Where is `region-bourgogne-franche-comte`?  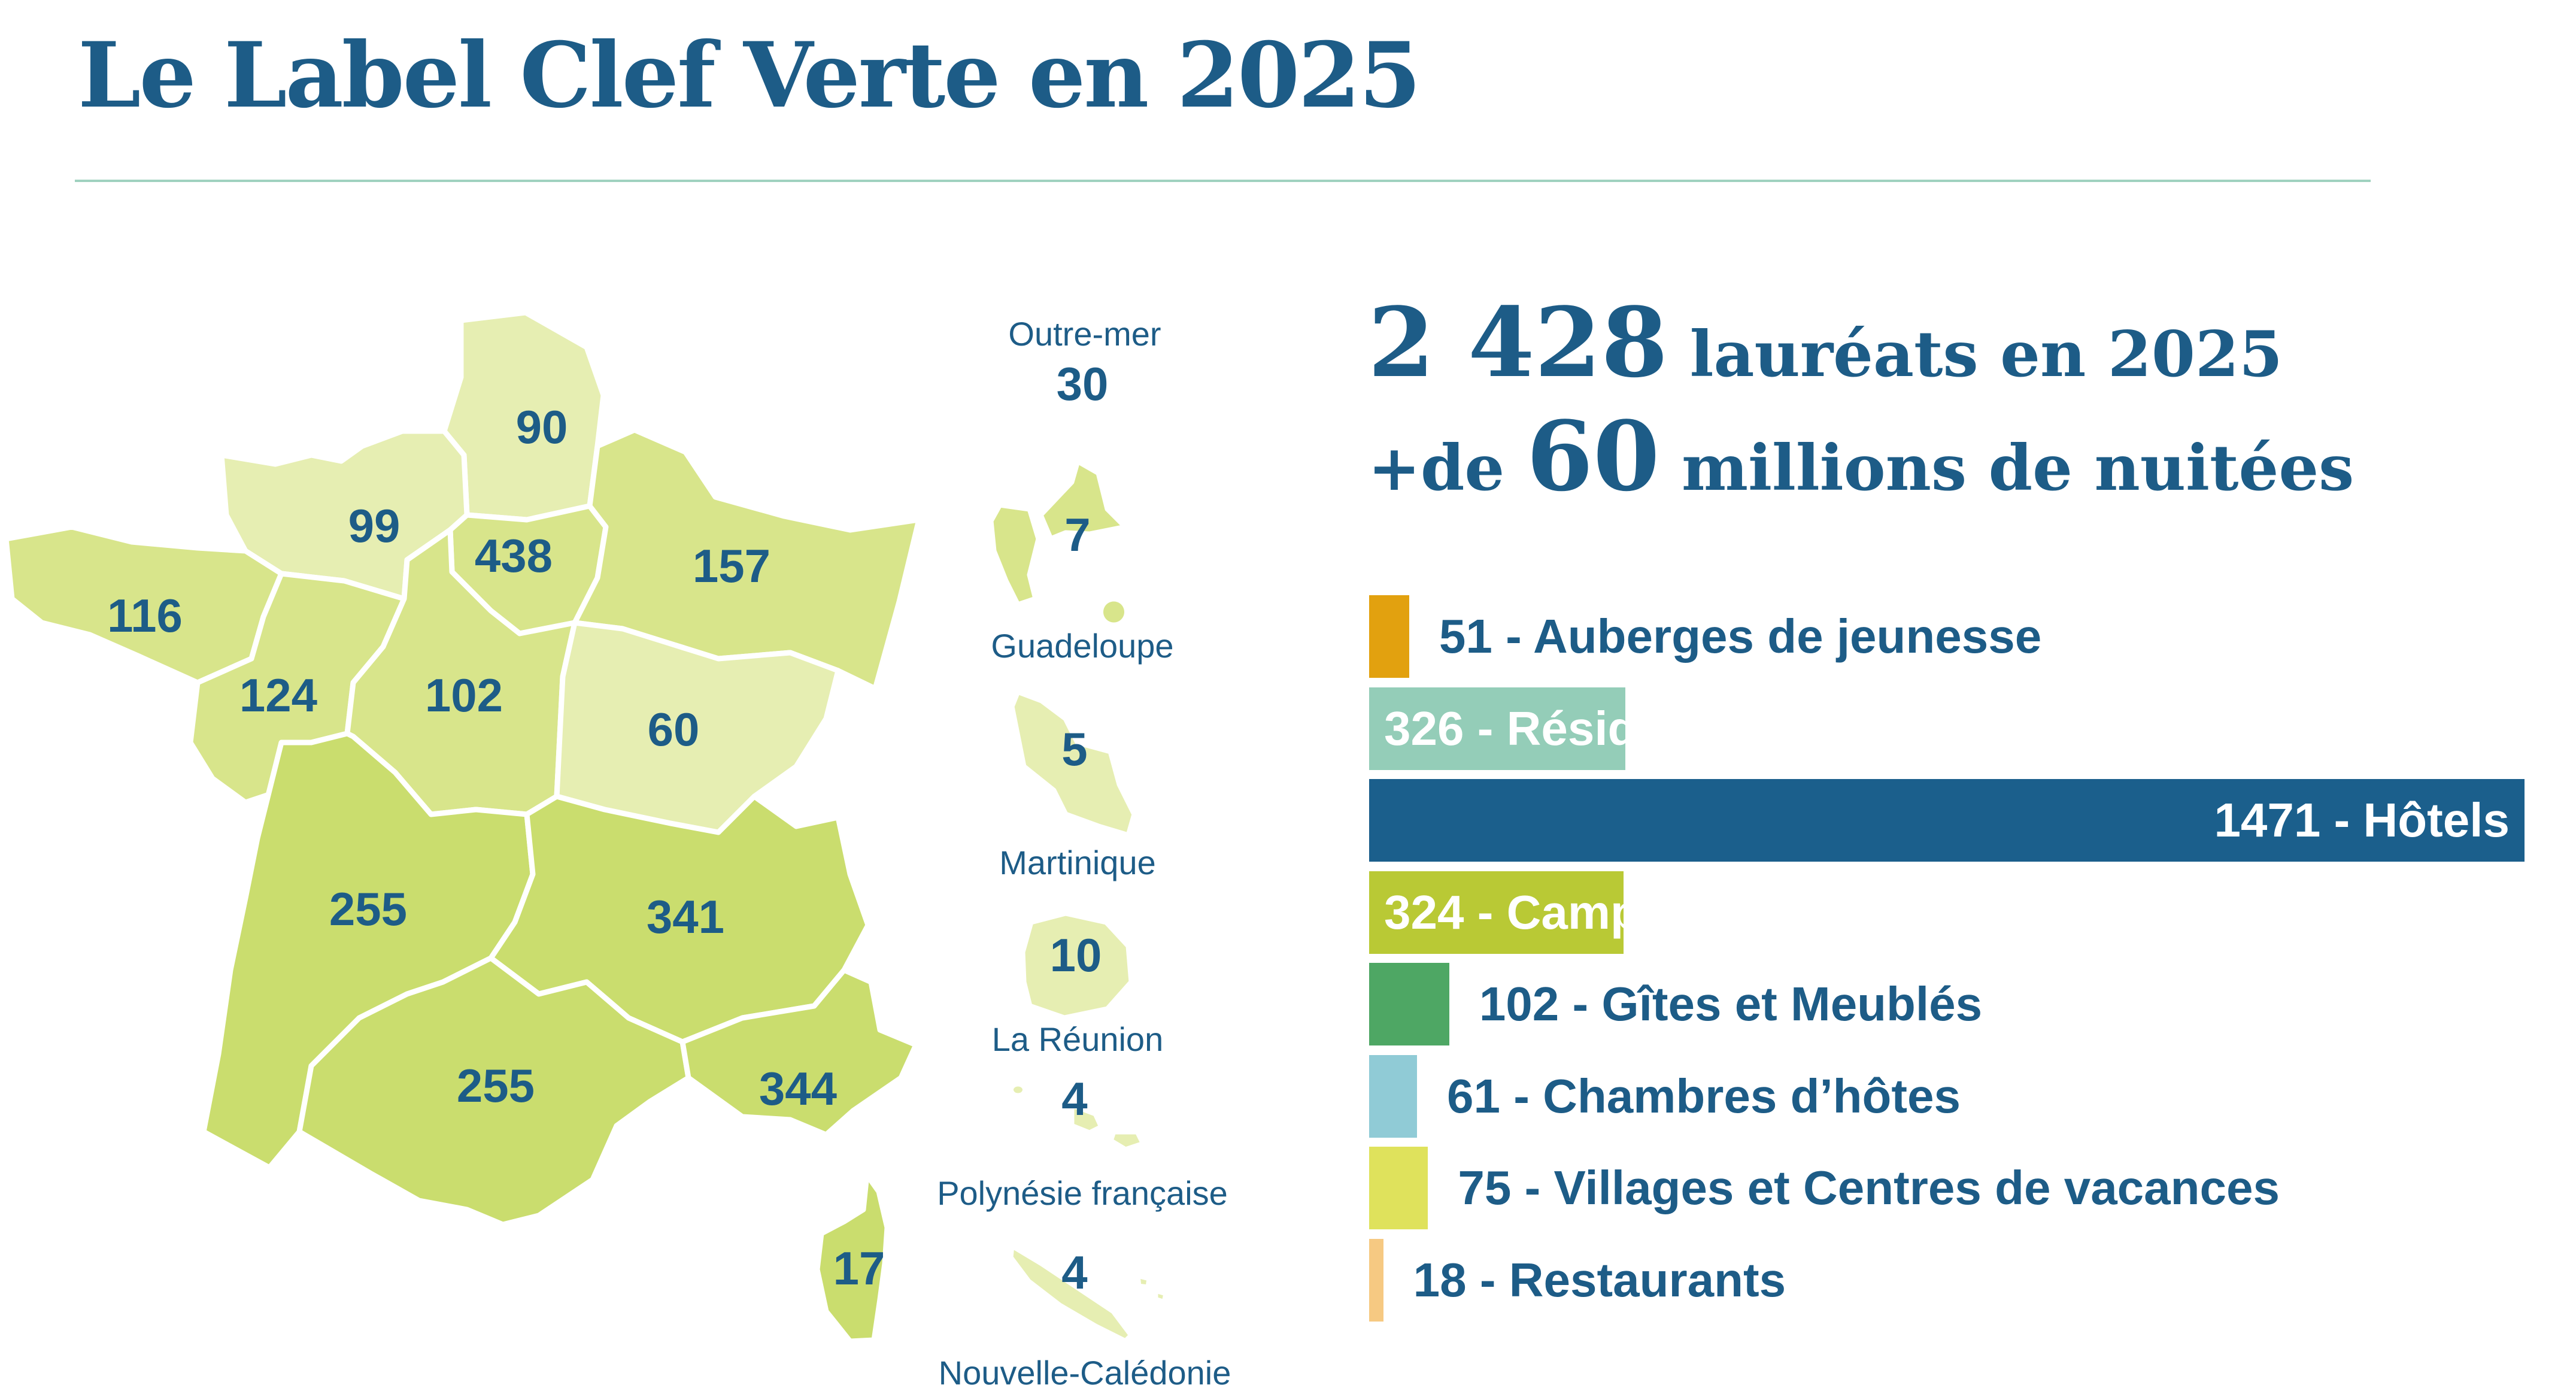
region-bourgogne-franche-comte is located at coordinates (697, 727).